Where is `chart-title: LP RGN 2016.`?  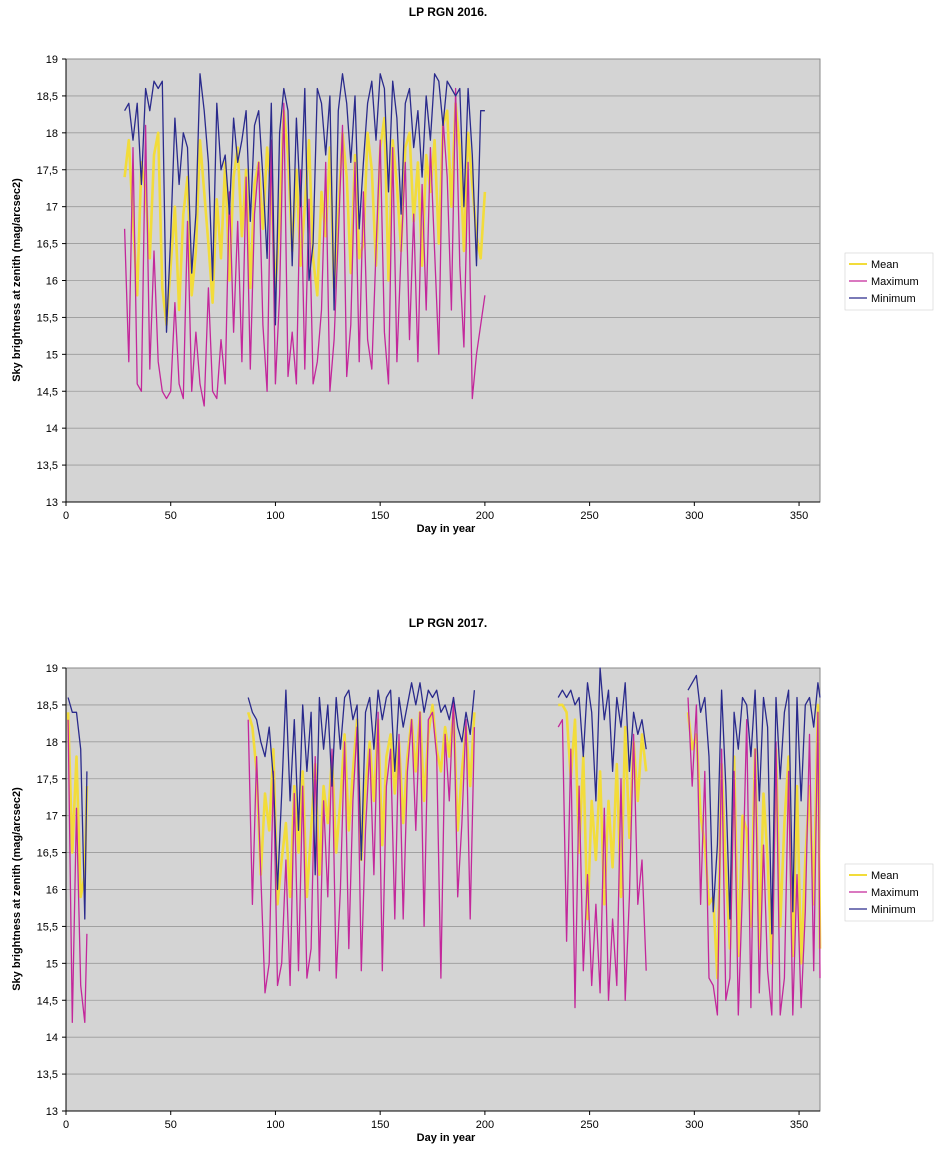 chart-title: LP RGN 2016. is located at coordinates (448, 12).